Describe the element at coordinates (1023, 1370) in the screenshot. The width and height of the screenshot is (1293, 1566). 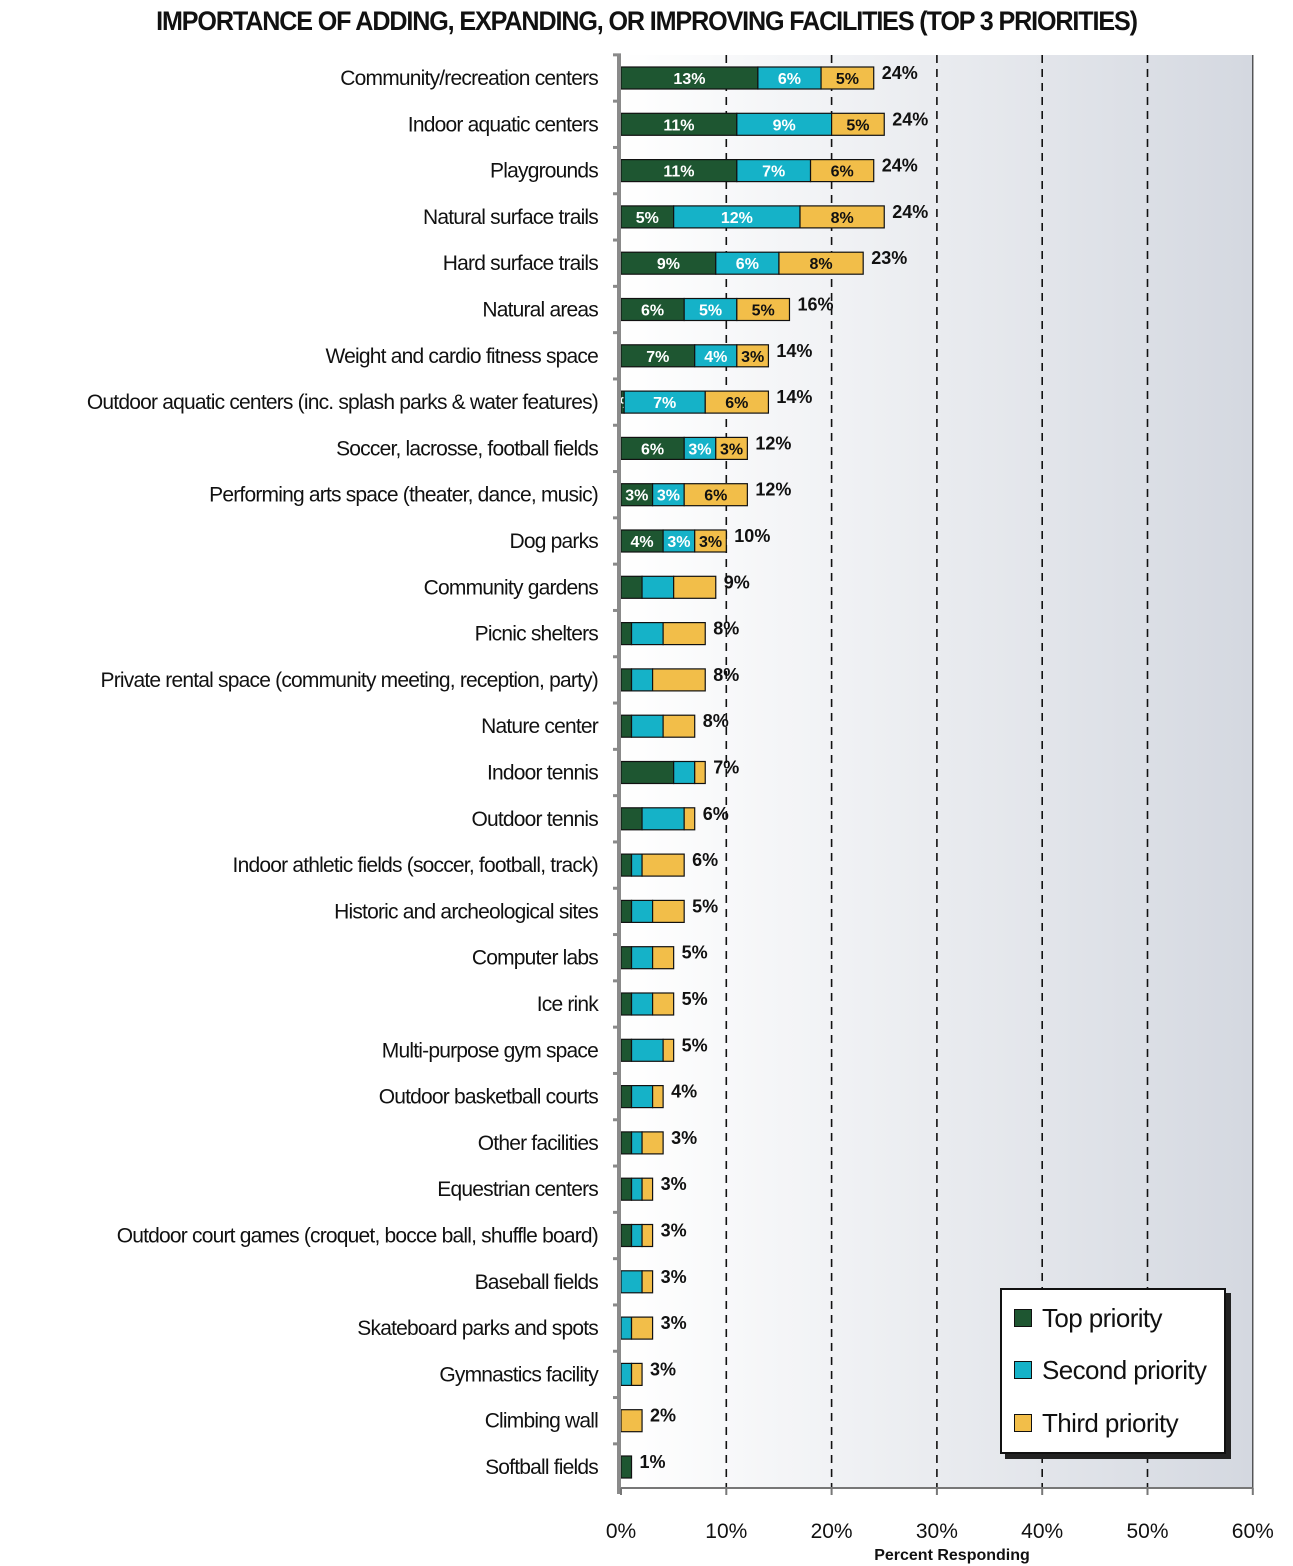
I see `legend-swatch-second` at that location.